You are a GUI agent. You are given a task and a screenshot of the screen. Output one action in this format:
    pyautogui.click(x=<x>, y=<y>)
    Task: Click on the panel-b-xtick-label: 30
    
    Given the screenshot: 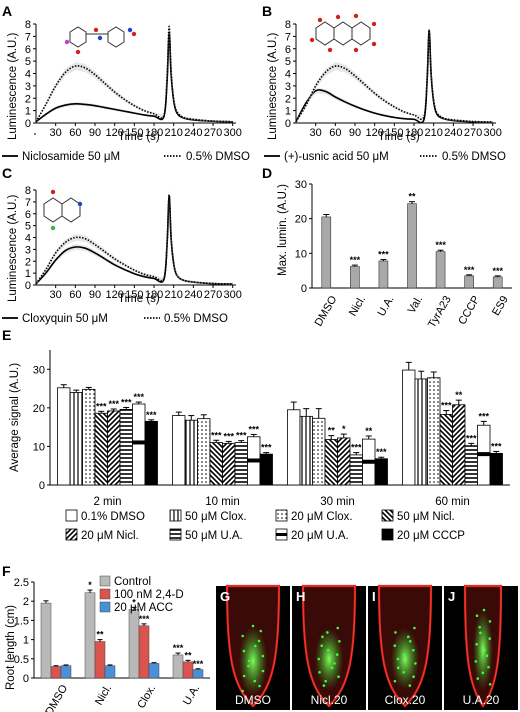 What is the action you would take?
    pyautogui.click(x=316, y=133)
    